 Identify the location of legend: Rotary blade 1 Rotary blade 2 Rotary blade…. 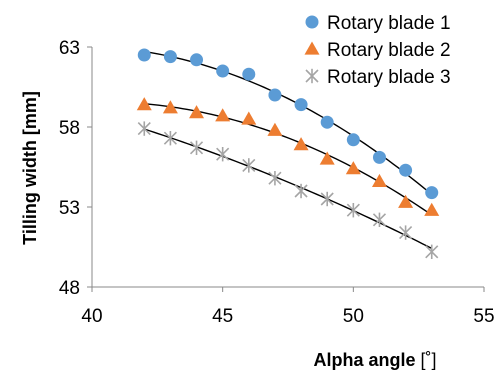
(377, 50).